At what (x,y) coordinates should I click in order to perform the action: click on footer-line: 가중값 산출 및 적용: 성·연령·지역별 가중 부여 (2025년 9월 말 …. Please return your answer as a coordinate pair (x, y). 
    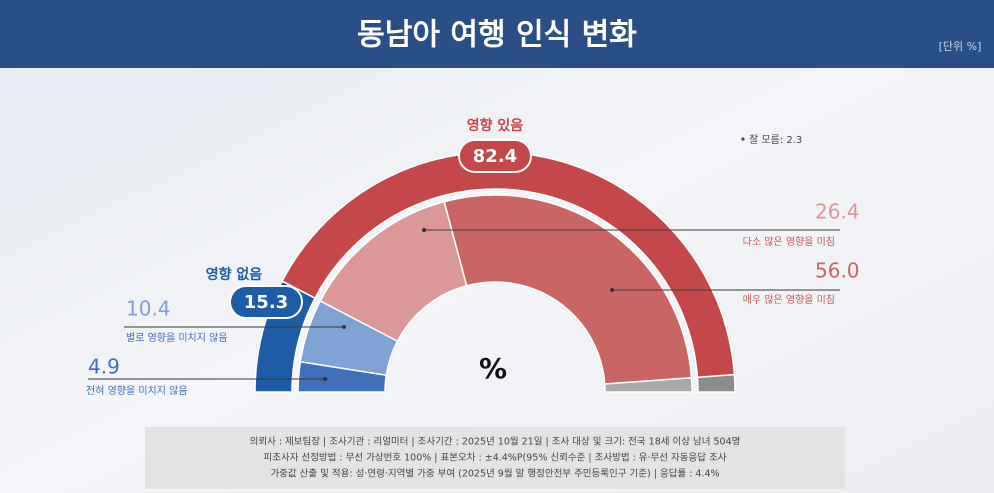
    Looking at the image, I should click on (494, 474).